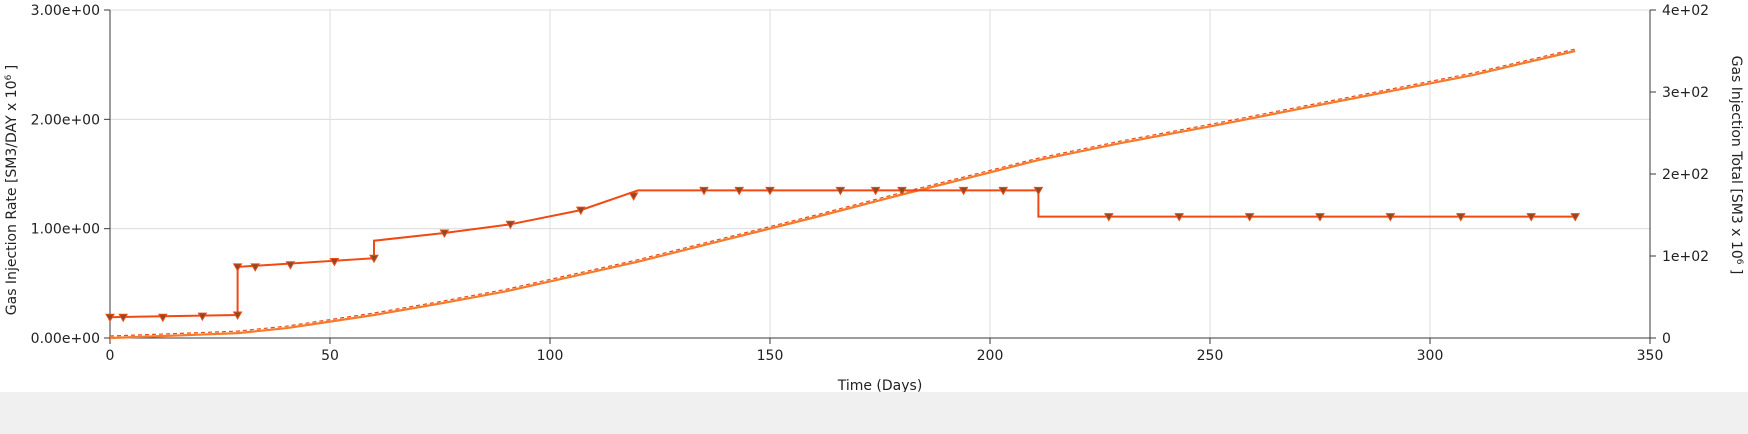  Describe the element at coordinates (1210, 356) in the screenshot. I see `x-tick-label: 250` at that location.